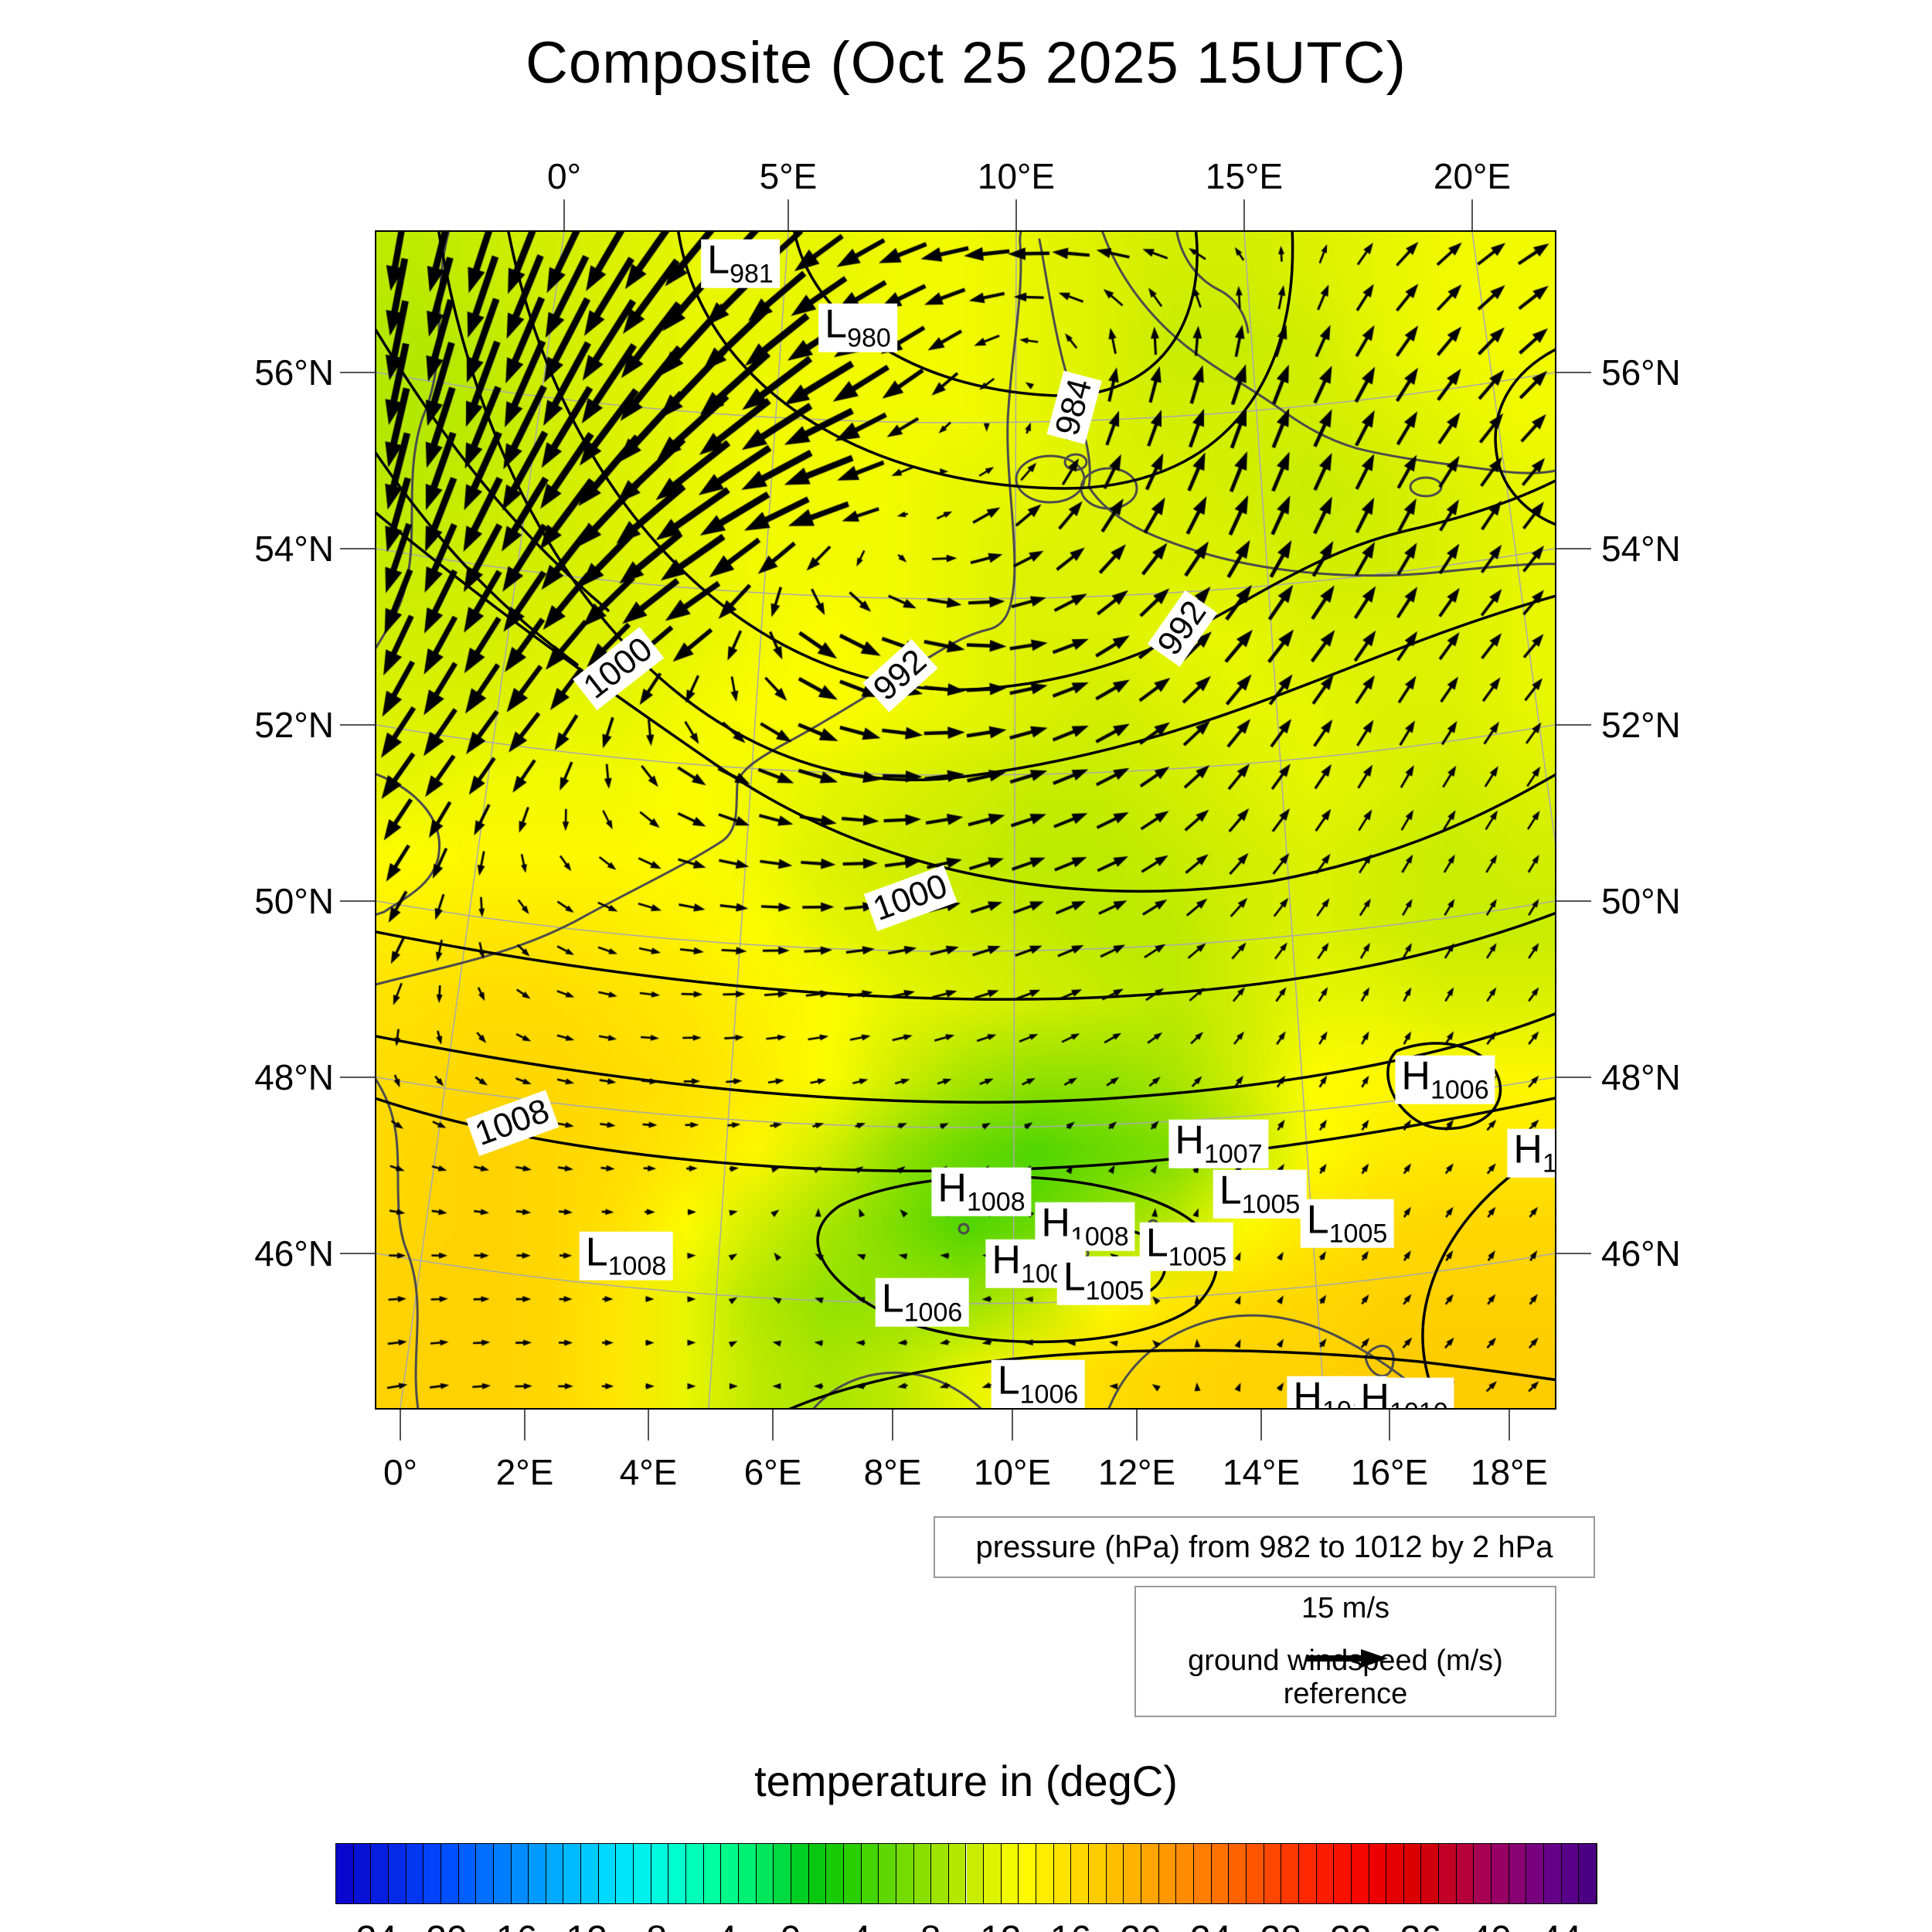 This screenshot has height=1932, width=1932. What do you see at coordinates (1473, 176) in the screenshot?
I see `top-axis-label: 20°E` at bounding box center [1473, 176].